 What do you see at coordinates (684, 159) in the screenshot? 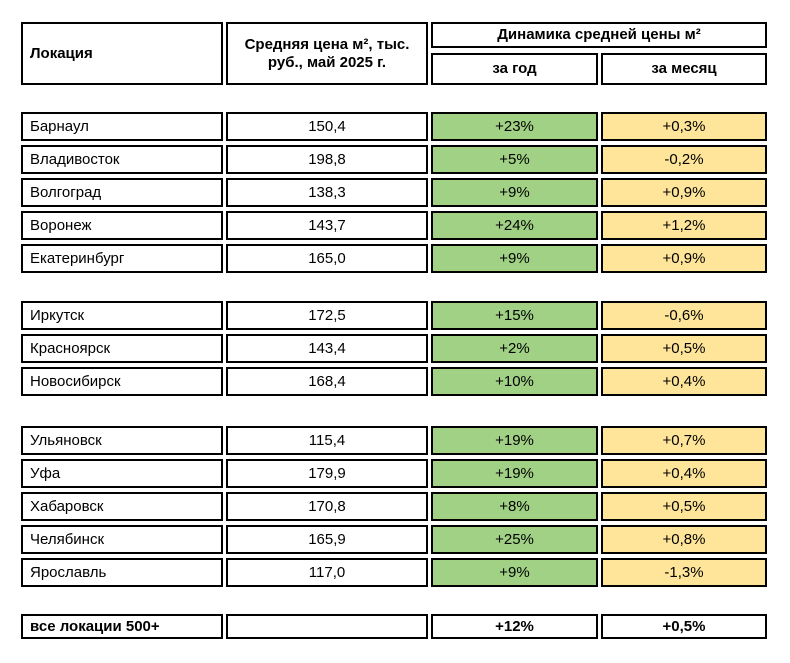
I see `month-change-cell: -0,2%` at bounding box center [684, 159].